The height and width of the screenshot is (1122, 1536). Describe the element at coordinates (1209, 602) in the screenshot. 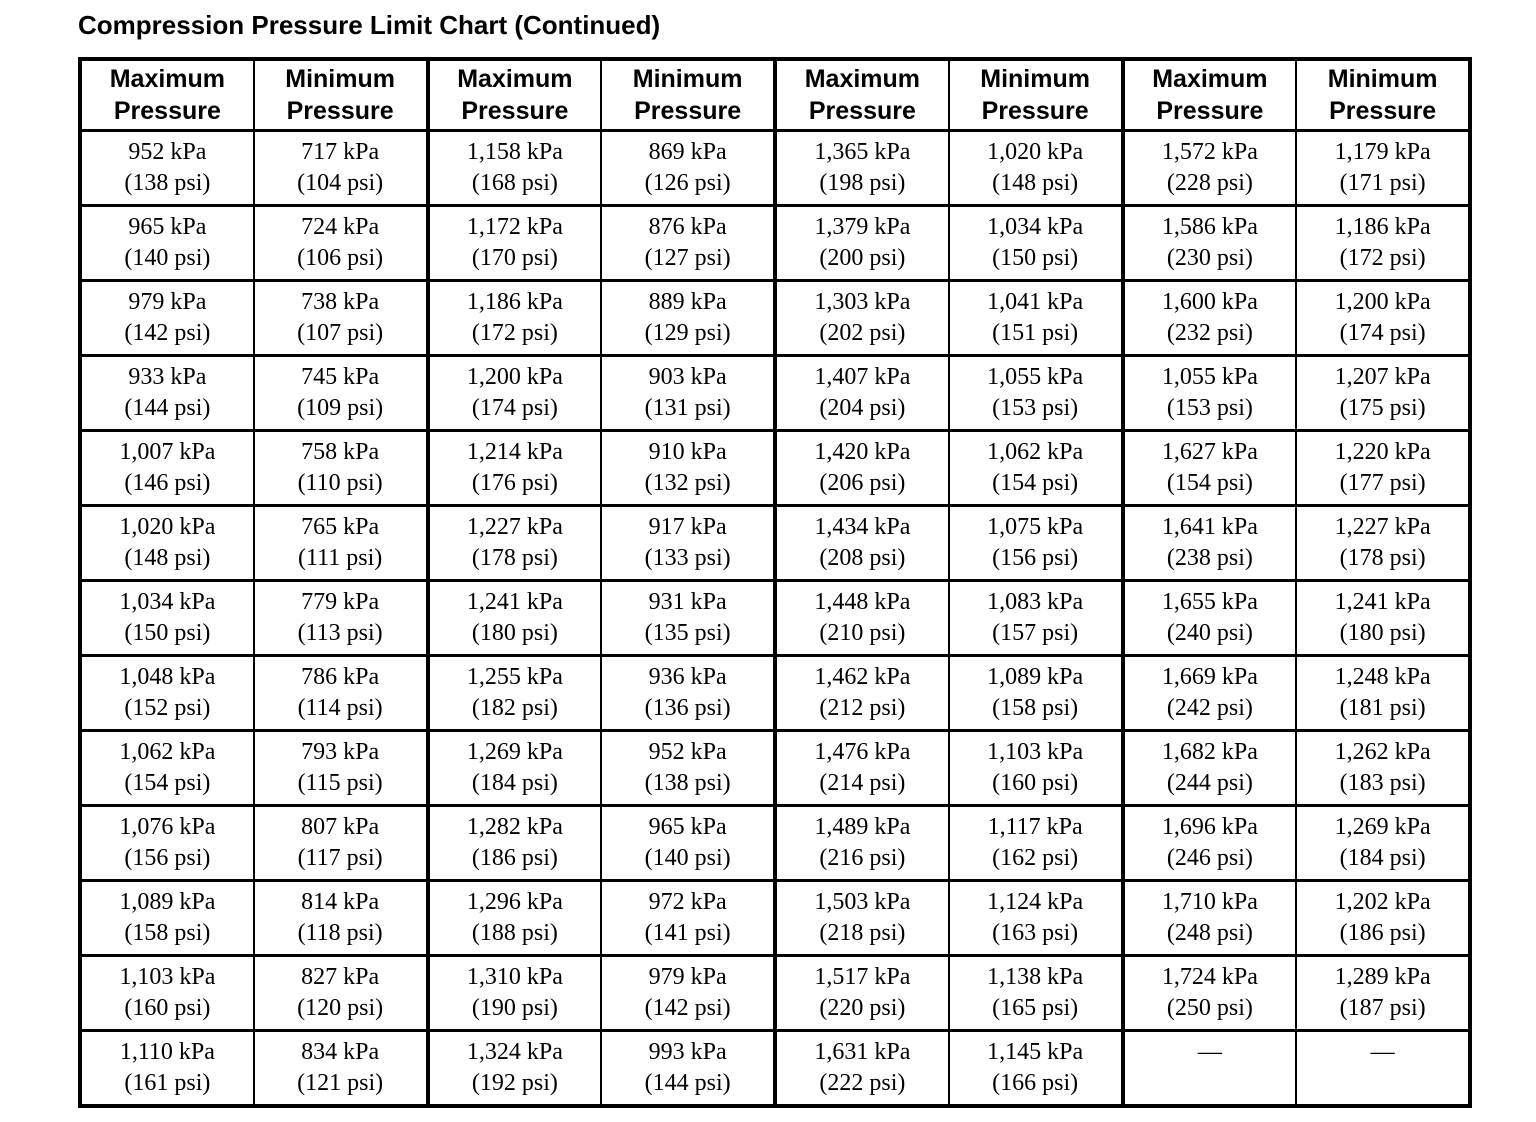

I see `kpa-value: 1,655 kPa` at that location.